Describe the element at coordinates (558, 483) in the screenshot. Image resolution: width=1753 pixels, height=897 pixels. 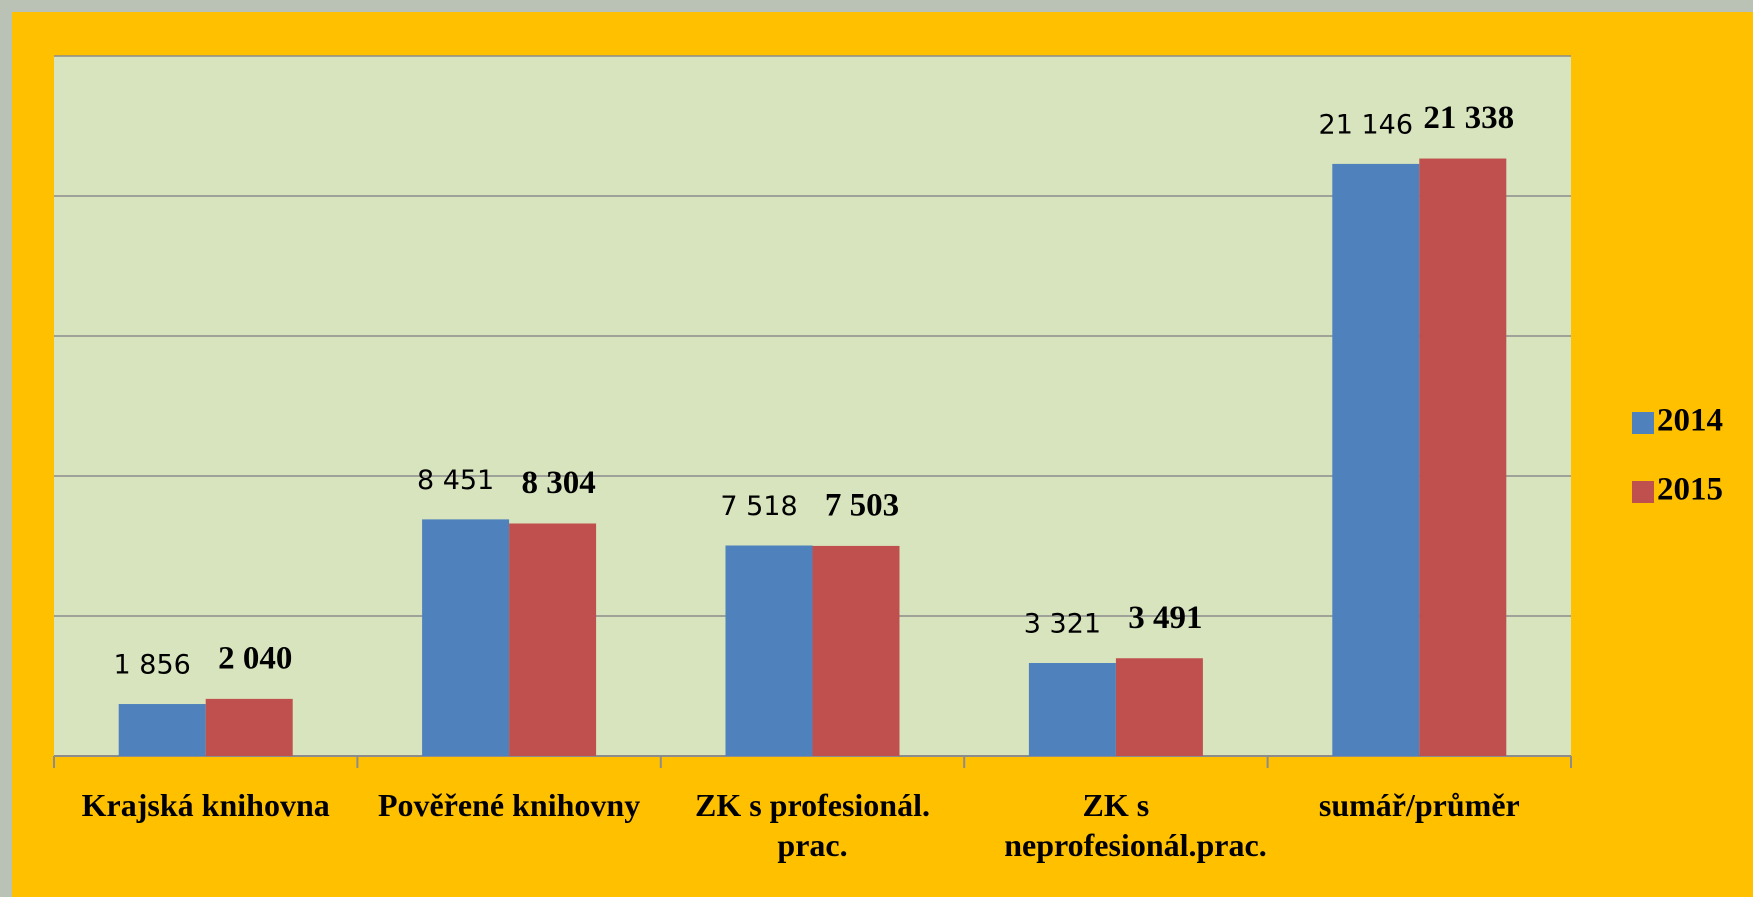
I see `data-label: 8 304` at that location.